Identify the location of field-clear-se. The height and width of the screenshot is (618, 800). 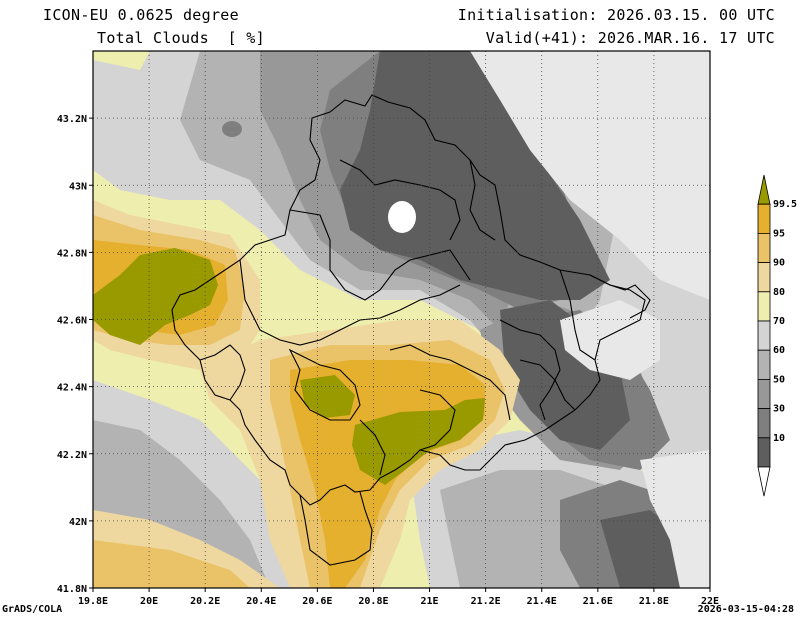
(675, 519).